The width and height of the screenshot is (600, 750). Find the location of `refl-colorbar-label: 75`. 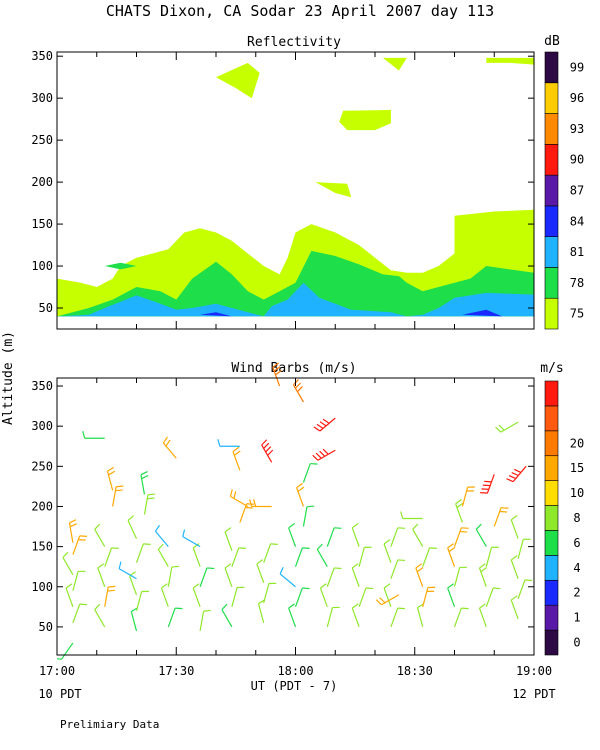

refl-colorbar-label: 75 is located at coordinates (577, 314).